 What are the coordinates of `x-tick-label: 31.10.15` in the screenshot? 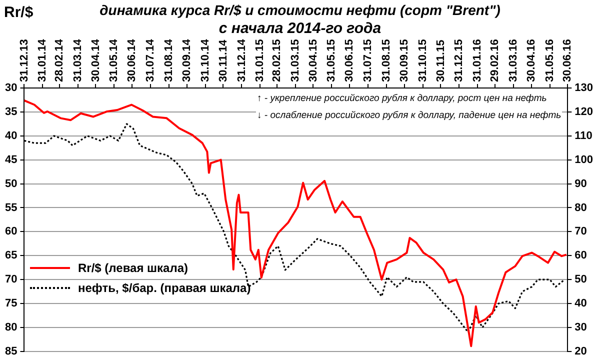 It's located at (422, 60).